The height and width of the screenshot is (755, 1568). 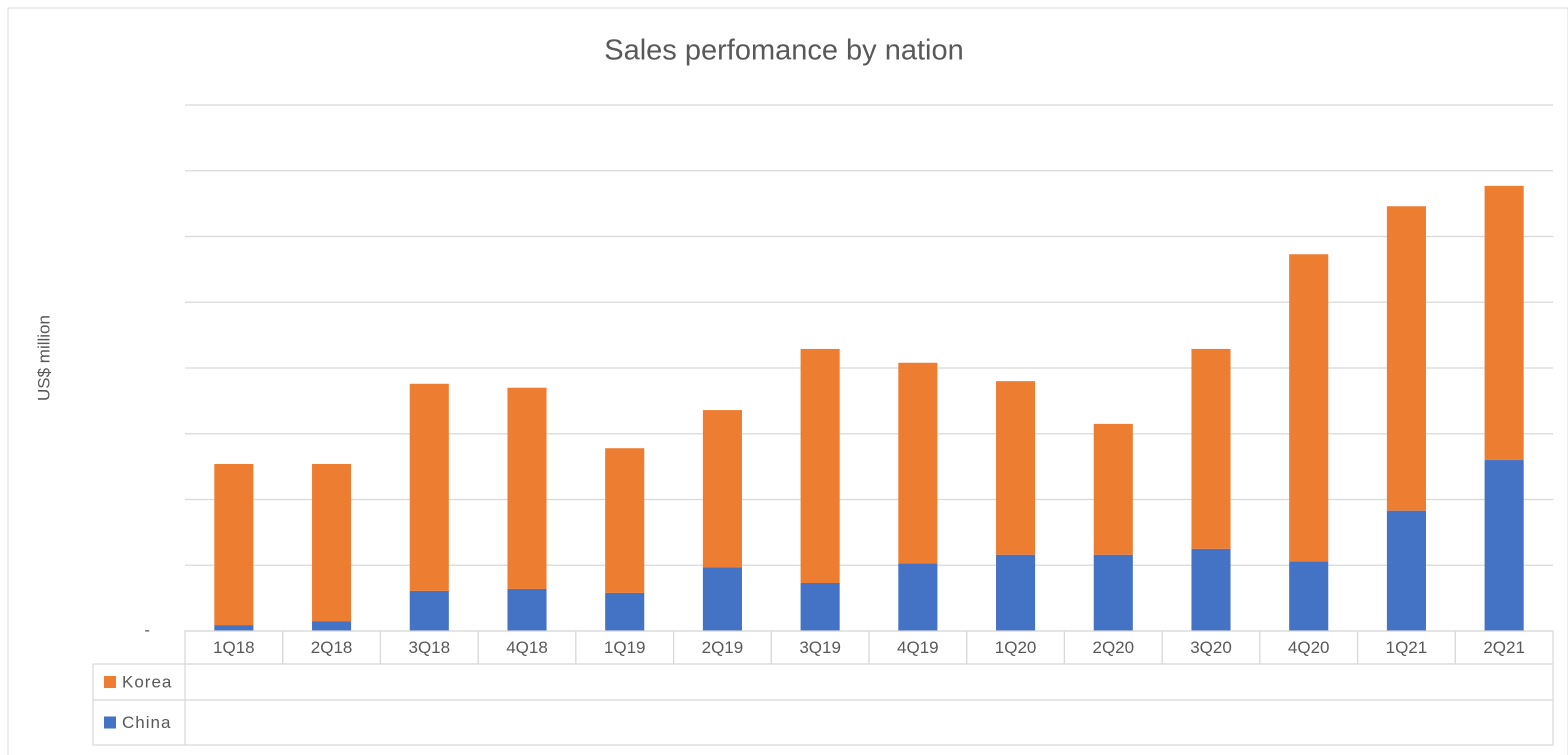 What do you see at coordinates (43, 358) in the screenshot?
I see `y-axis-label: US$ million` at bounding box center [43, 358].